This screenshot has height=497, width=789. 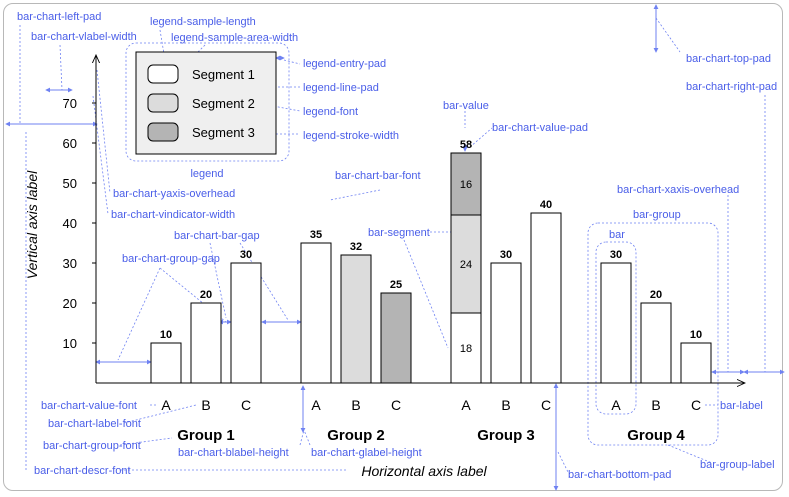 I want to click on group-labels: Group 1 Group 2 Group 3 Group 4, so click(x=431, y=435).